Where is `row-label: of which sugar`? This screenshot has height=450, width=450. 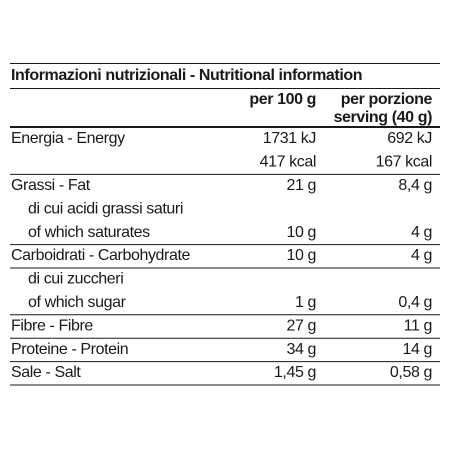 row-label: of which sugar is located at coordinates (77, 302).